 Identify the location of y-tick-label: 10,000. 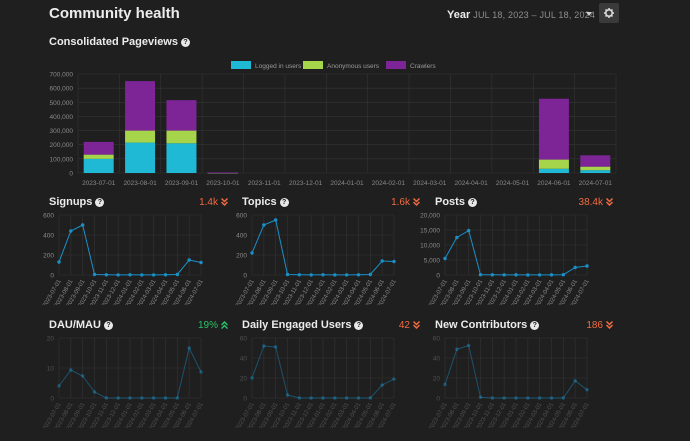
(430, 246).